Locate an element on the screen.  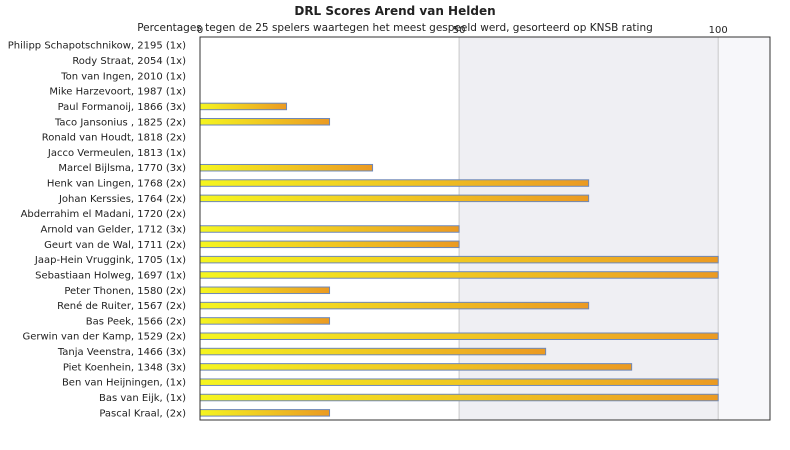
x-axis-ticks: 0 50 100 is located at coordinates (462, 30).